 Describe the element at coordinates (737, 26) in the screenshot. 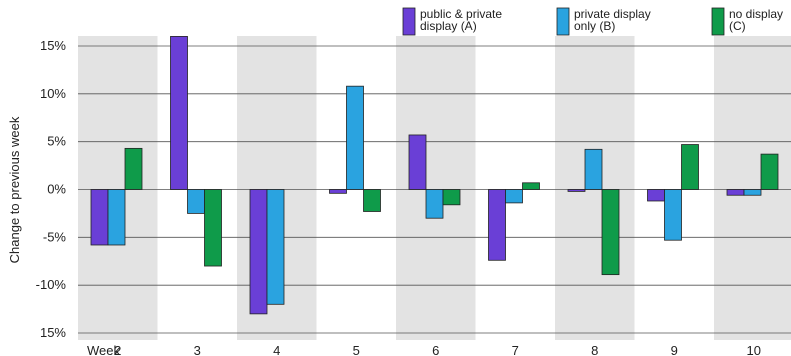

I see `legend-label: (C)` at that location.